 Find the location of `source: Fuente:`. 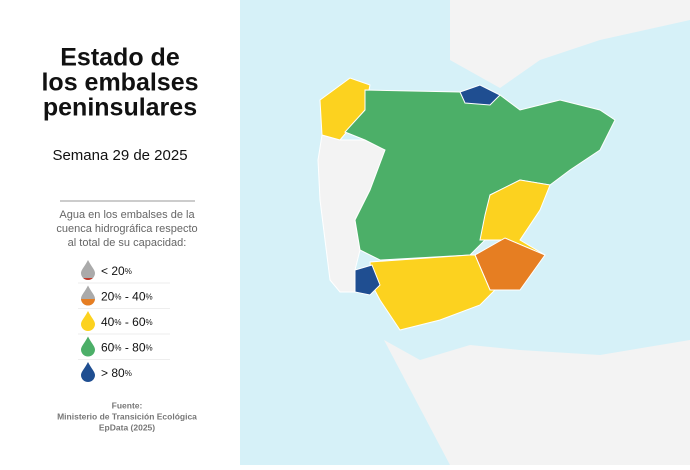

source: Fuente: is located at coordinates (127, 405).